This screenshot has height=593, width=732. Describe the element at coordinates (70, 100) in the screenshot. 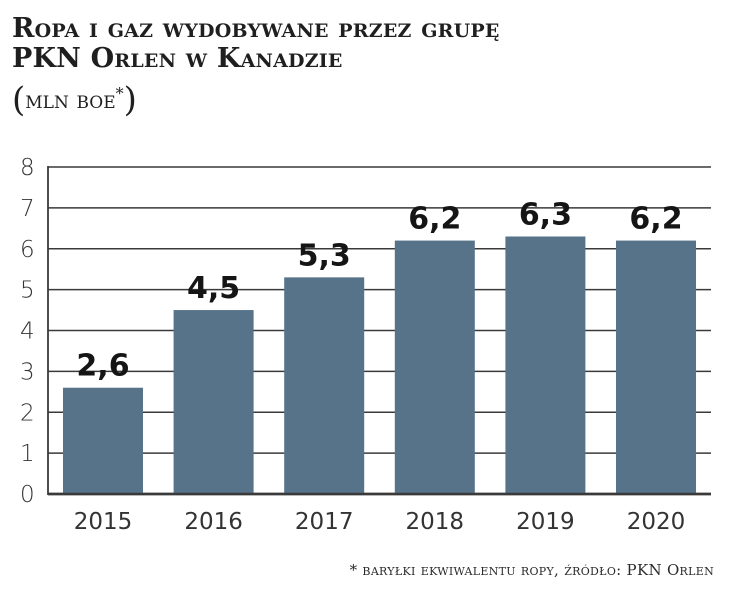

I see `subtitle-unit: mln boe` at that location.